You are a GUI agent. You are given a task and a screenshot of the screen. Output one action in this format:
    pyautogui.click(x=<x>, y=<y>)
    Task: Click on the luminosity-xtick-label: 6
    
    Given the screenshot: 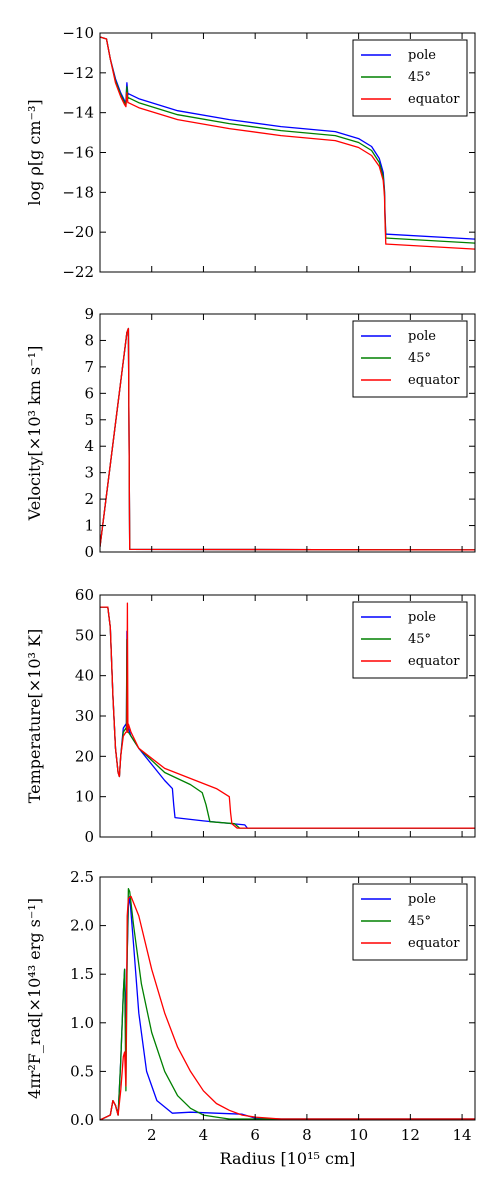 What is the action you would take?
    pyautogui.click(x=255, y=1135)
    